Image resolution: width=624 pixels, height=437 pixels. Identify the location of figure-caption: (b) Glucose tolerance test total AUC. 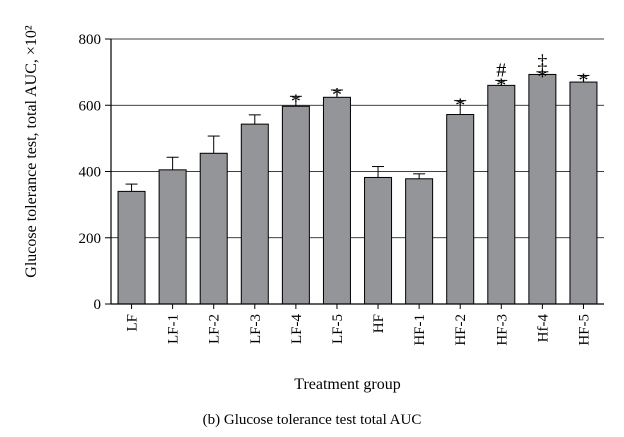
(312, 420).